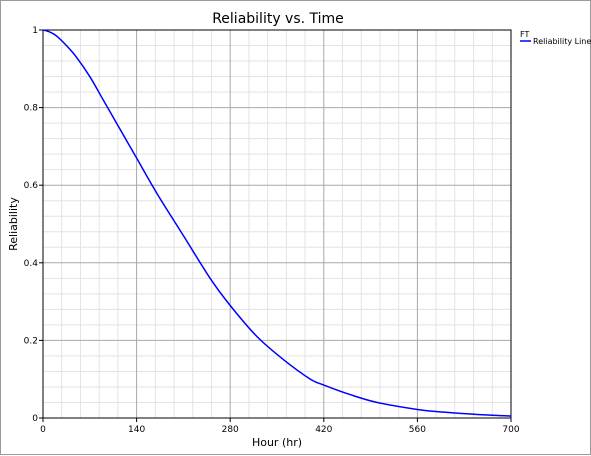  I want to click on chart-title: Reliability vs. Time, so click(278, 19).